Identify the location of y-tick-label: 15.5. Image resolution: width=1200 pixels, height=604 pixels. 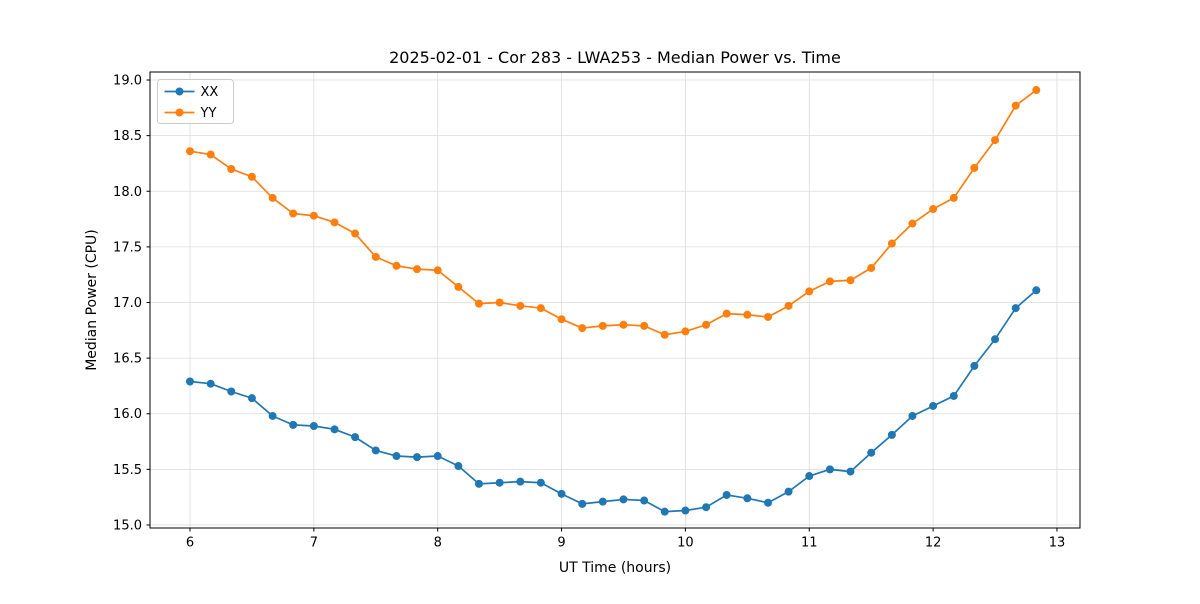
(127, 470).